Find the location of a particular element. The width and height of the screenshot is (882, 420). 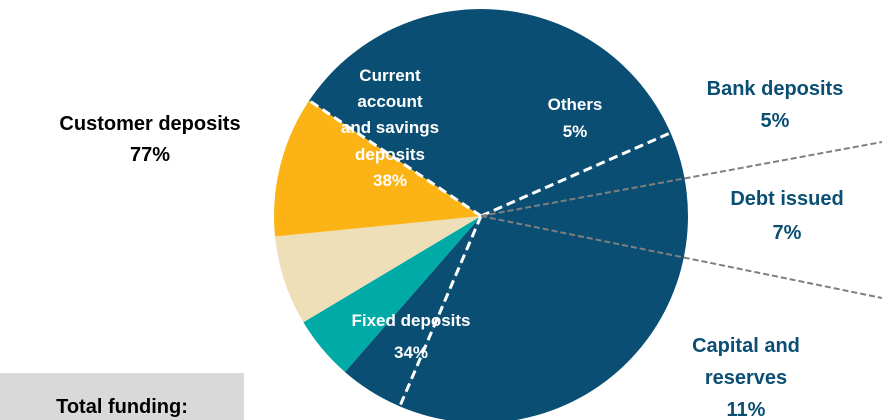

group-label-customer-deposits: Customer deposits is located at coordinates (149, 124).